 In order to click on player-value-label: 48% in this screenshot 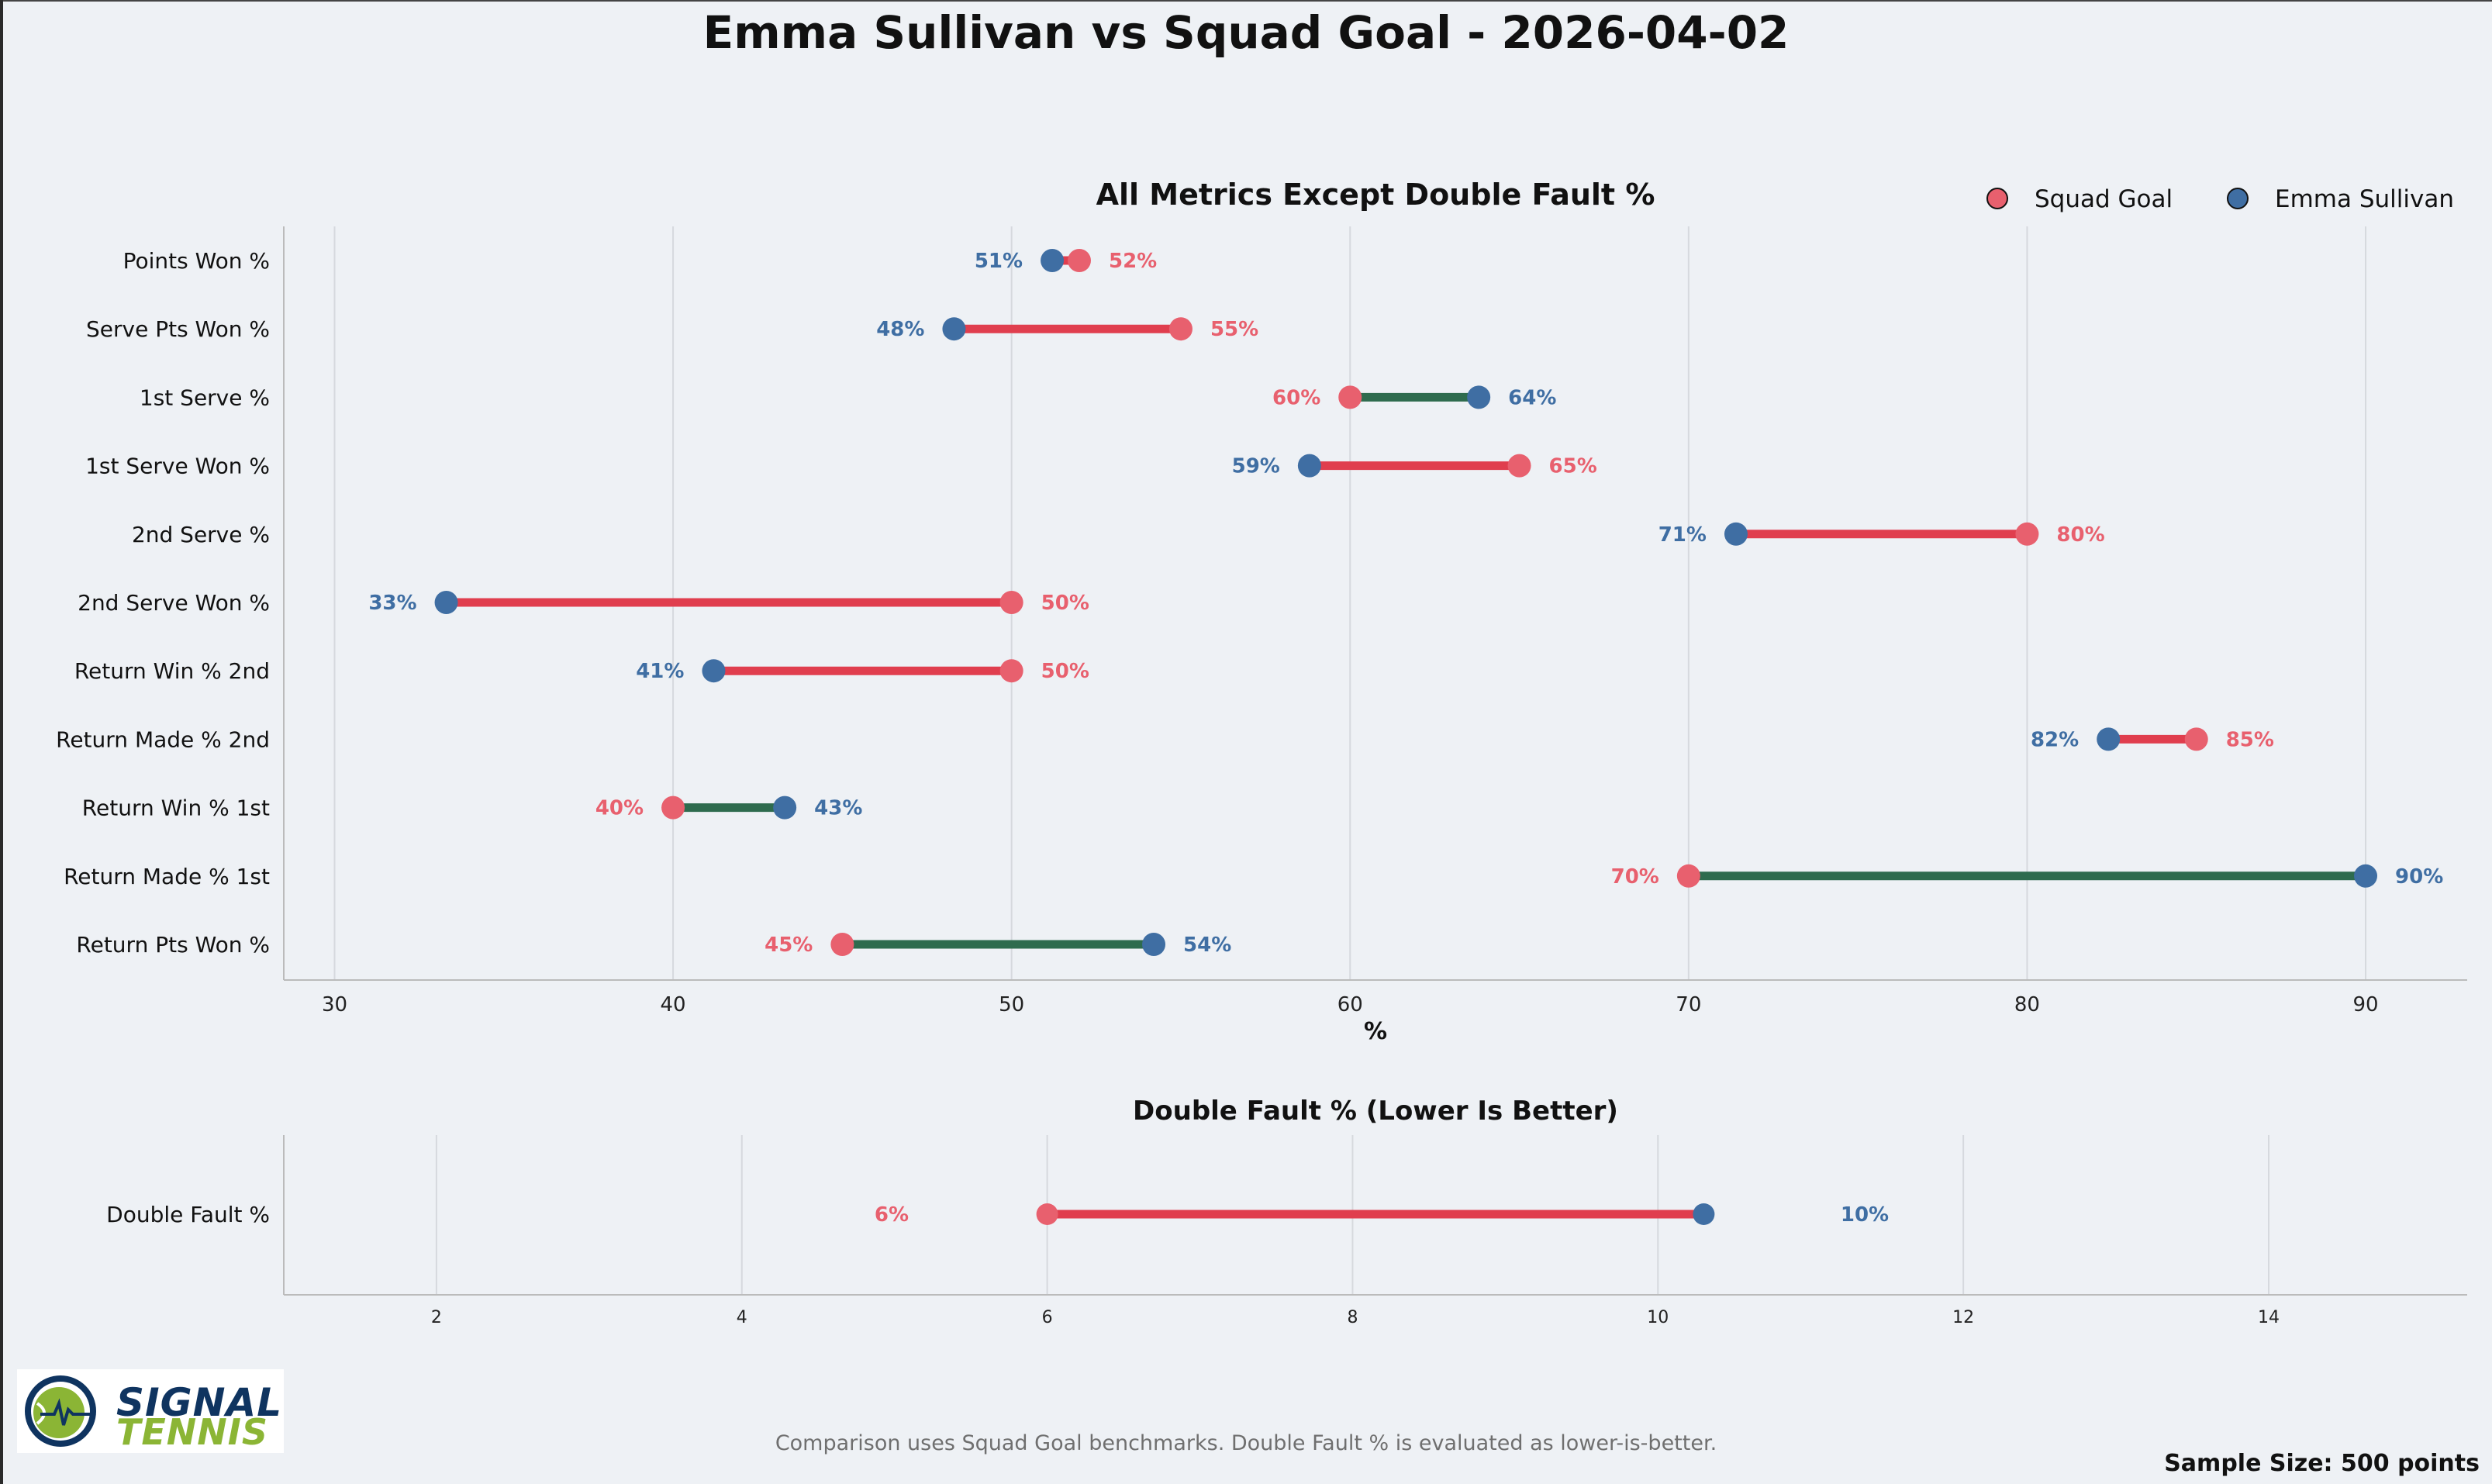, I will do `click(900, 330)`.